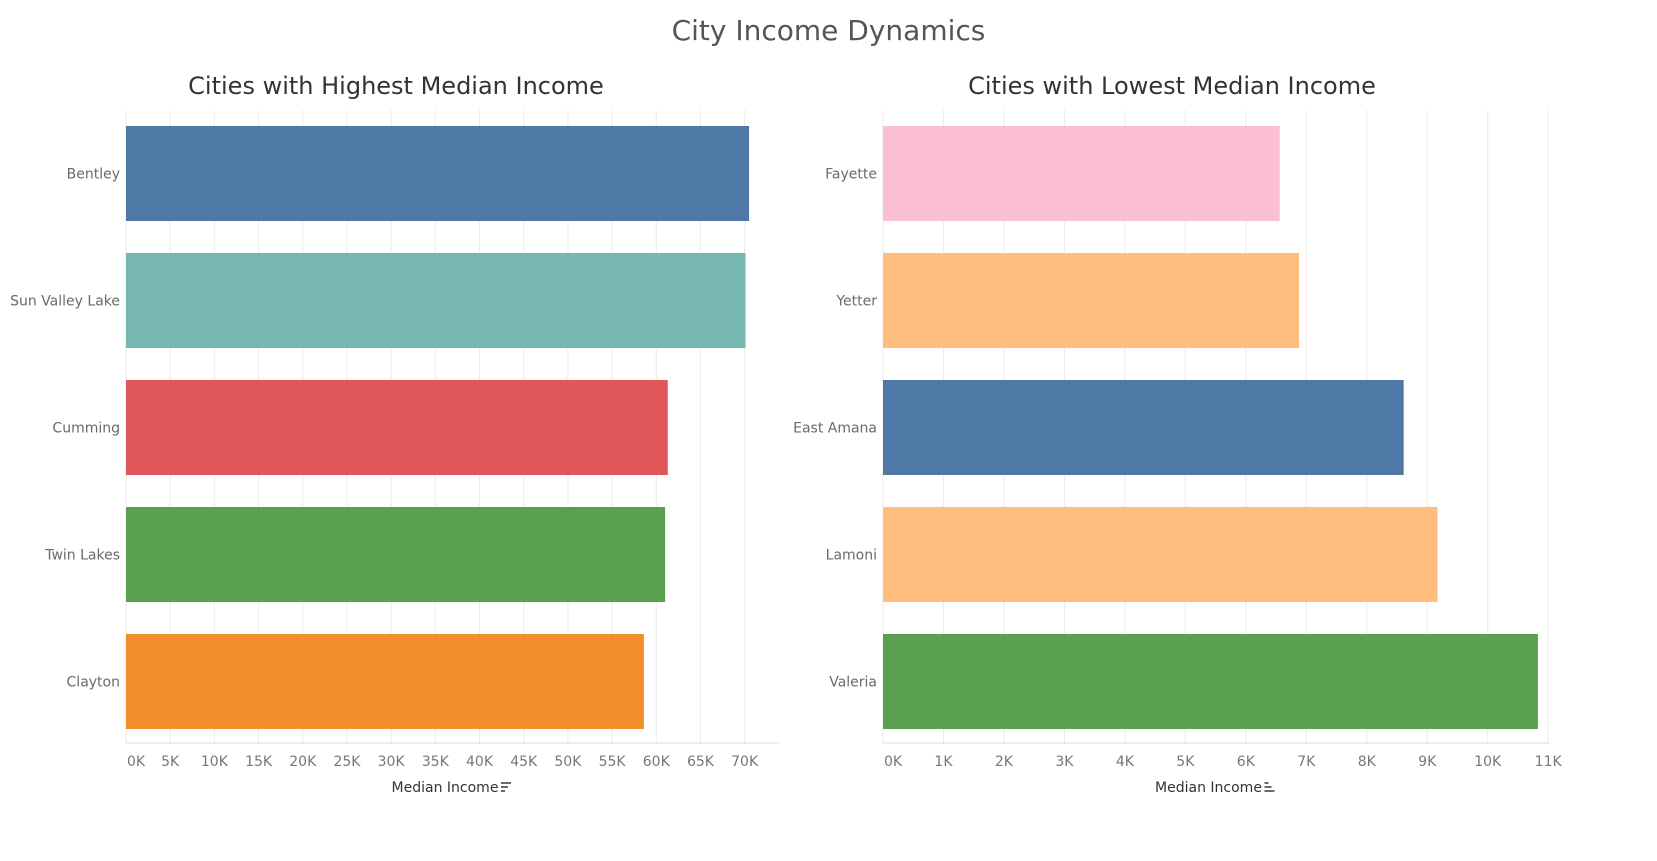  What do you see at coordinates (65, 302) in the screenshot?
I see `high-category-label: Sun Valley Lake` at bounding box center [65, 302].